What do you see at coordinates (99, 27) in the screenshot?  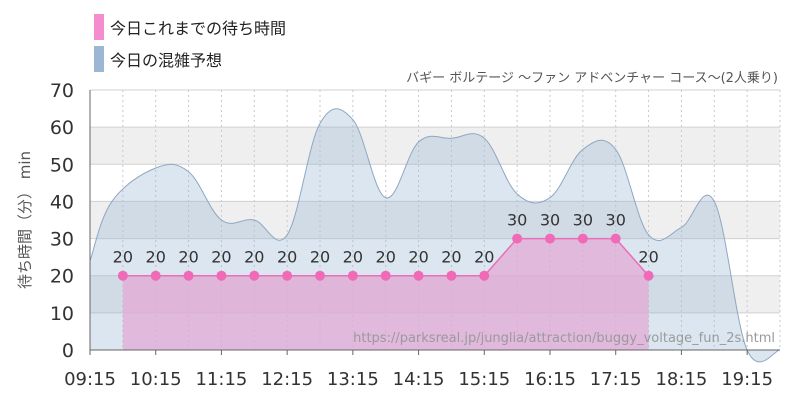 I see `legend-swatch-actual` at bounding box center [99, 27].